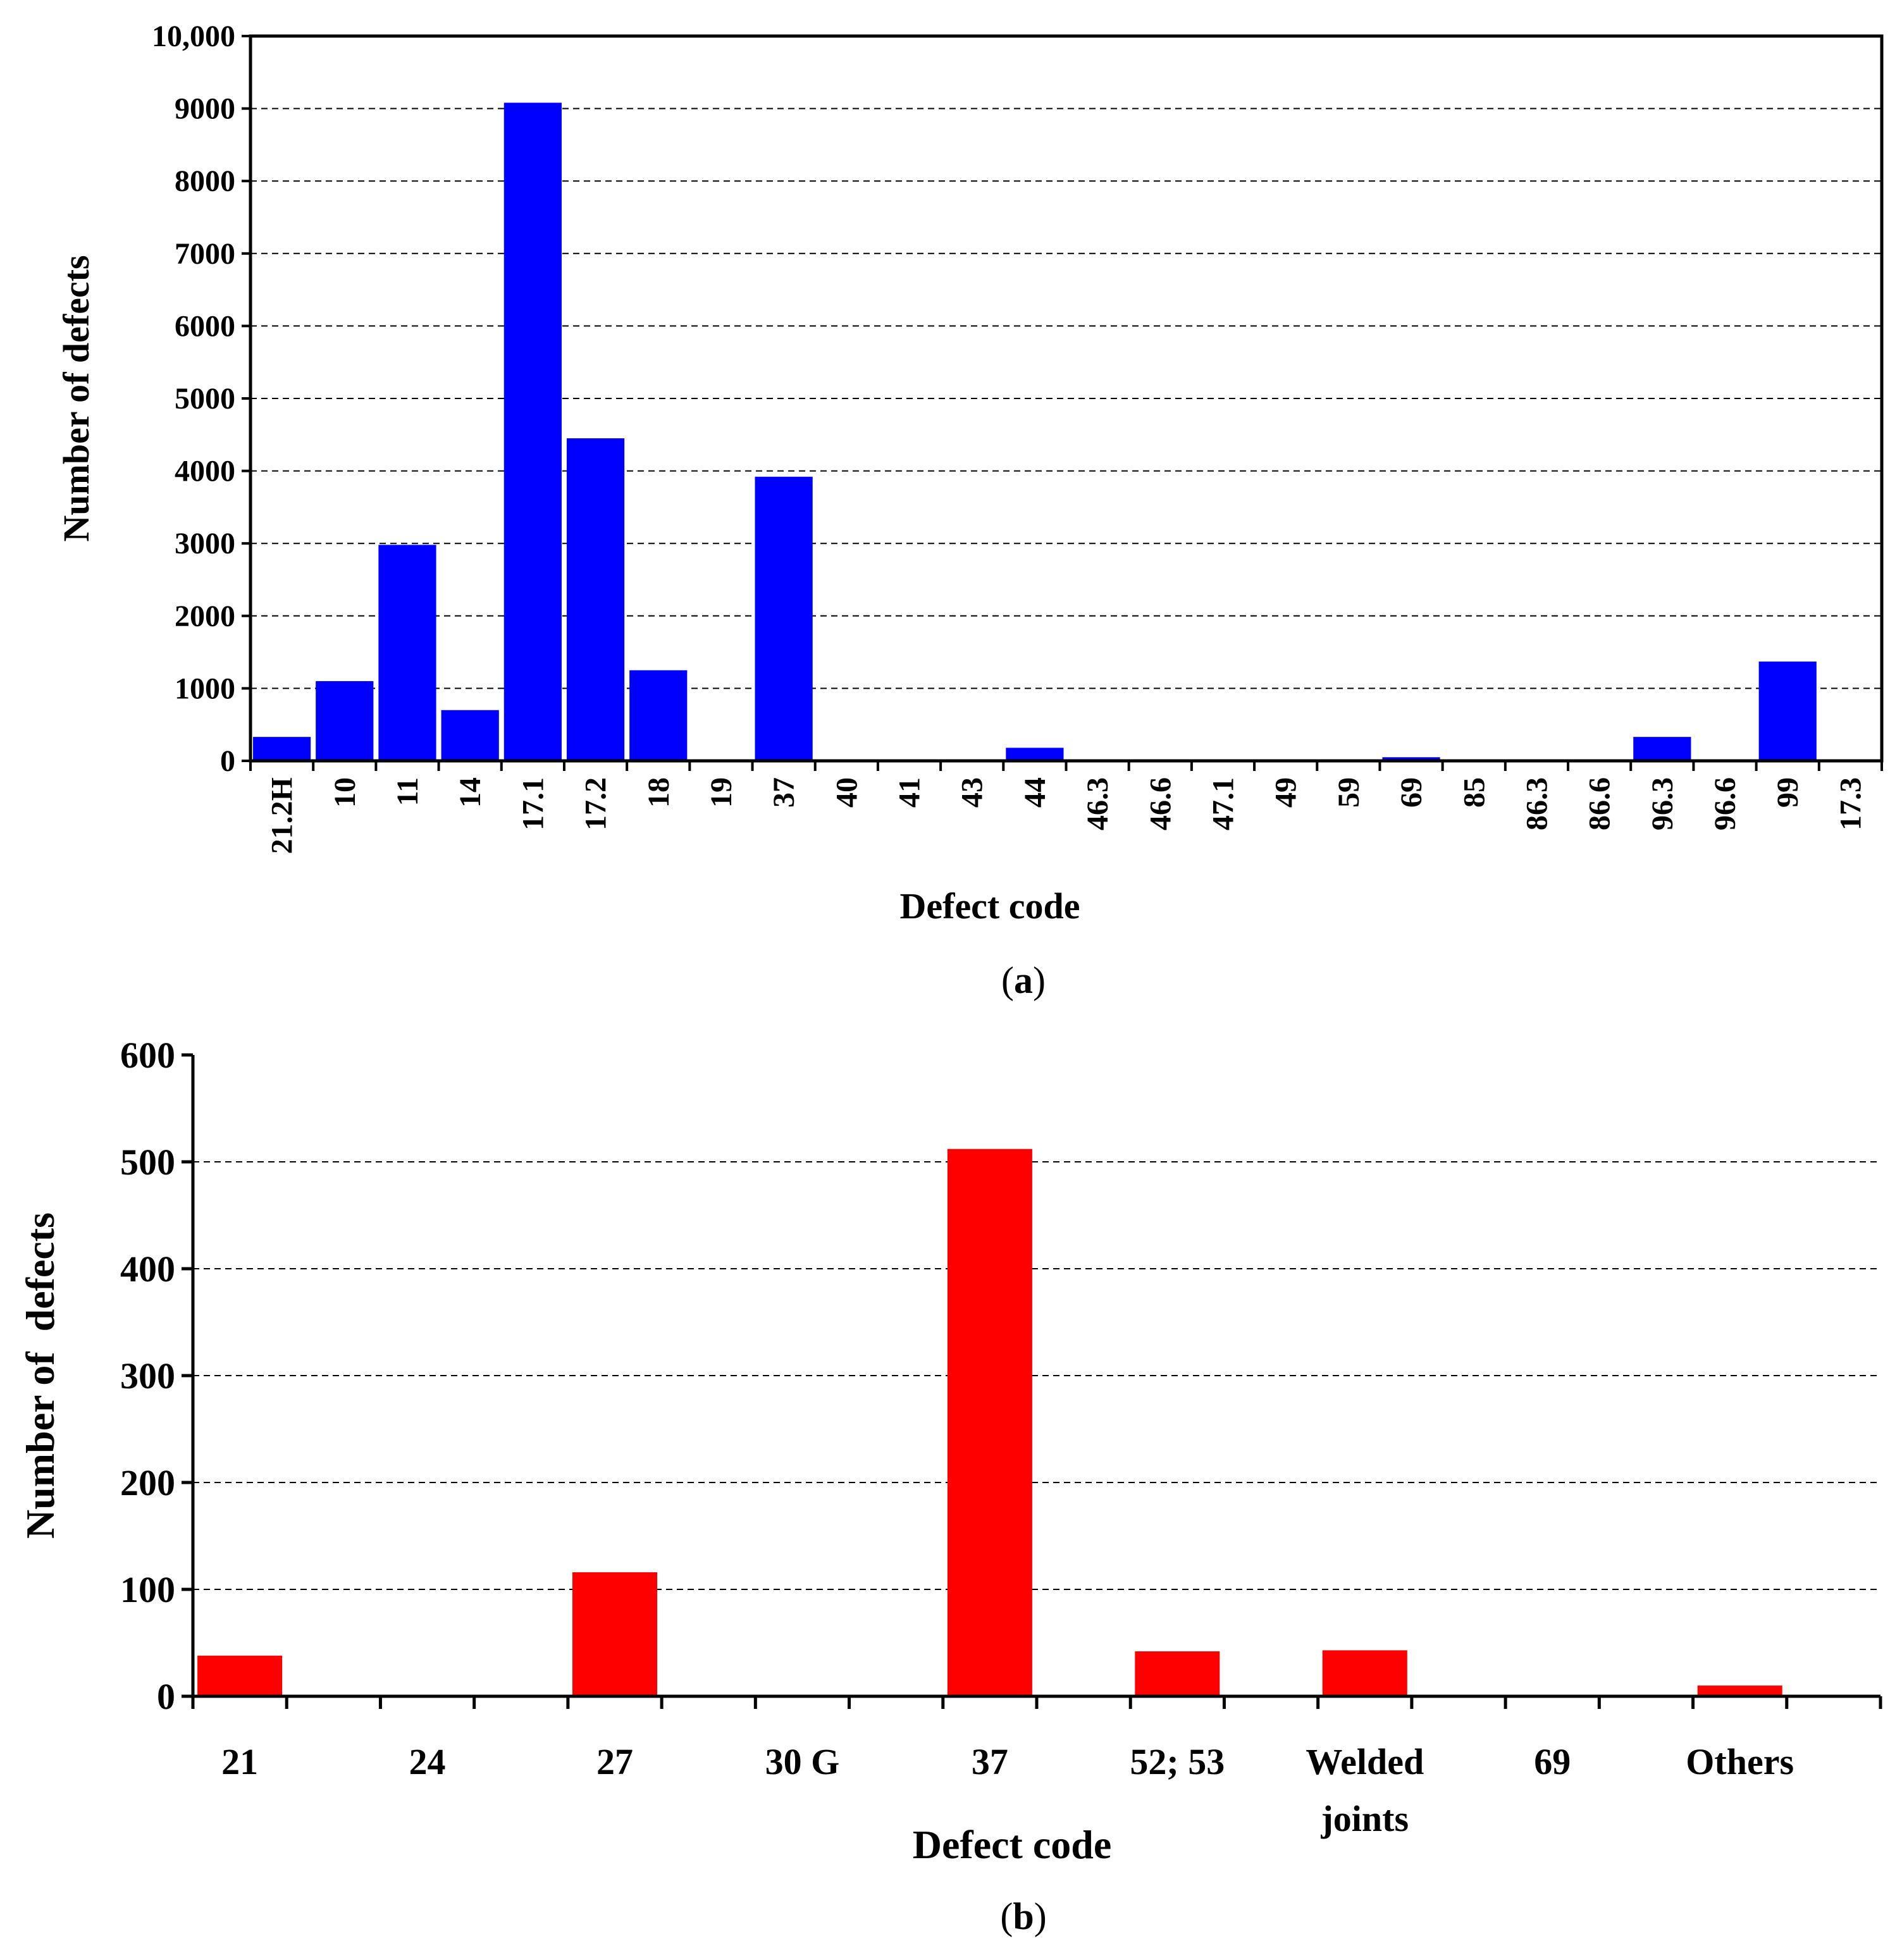  What do you see at coordinates (227, 761) in the screenshot?
I see `chart-a-y-tick-label: 0` at bounding box center [227, 761].